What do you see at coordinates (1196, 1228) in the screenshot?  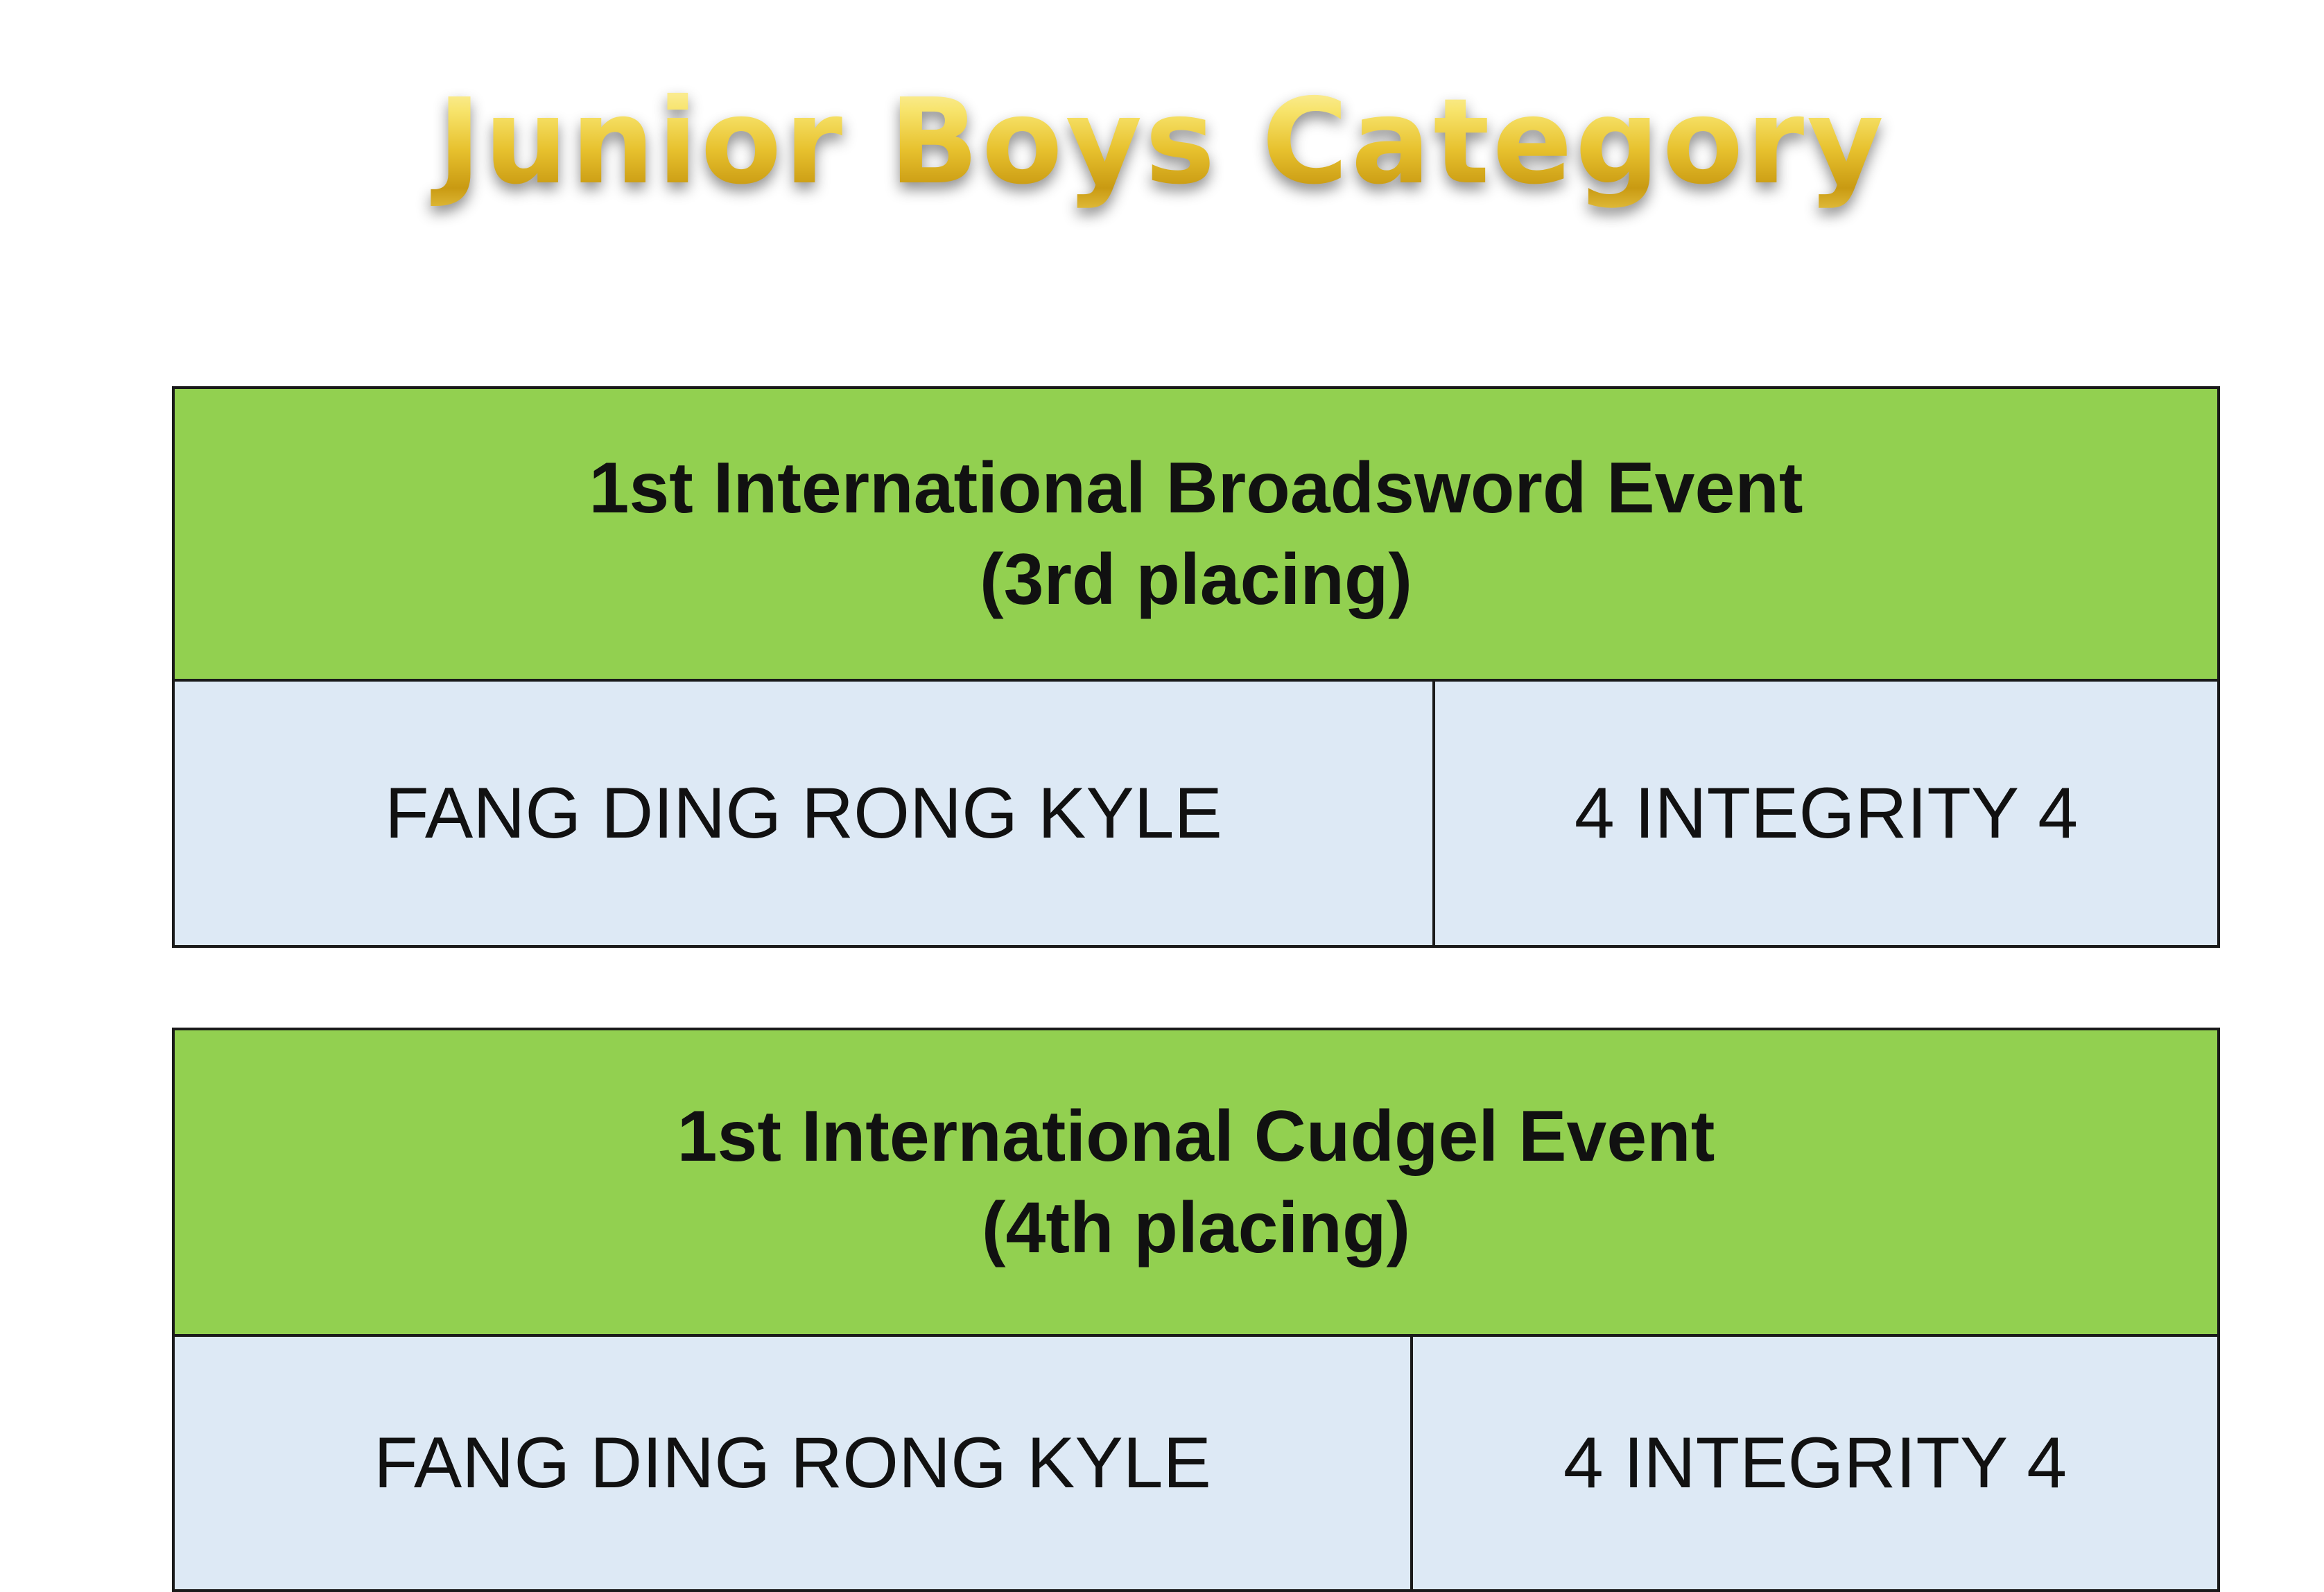 I see `event-placing: (4th placing)` at bounding box center [1196, 1228].